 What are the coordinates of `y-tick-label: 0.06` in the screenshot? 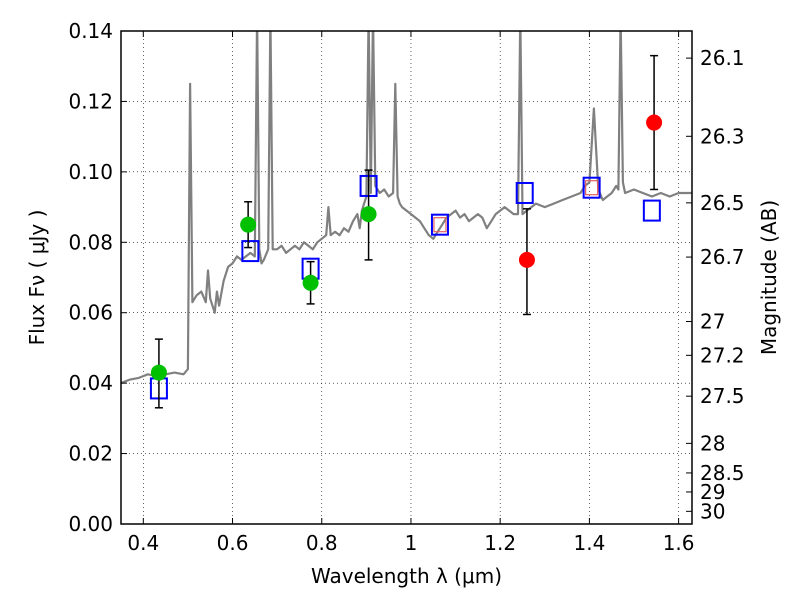 It's located at (90, 313).